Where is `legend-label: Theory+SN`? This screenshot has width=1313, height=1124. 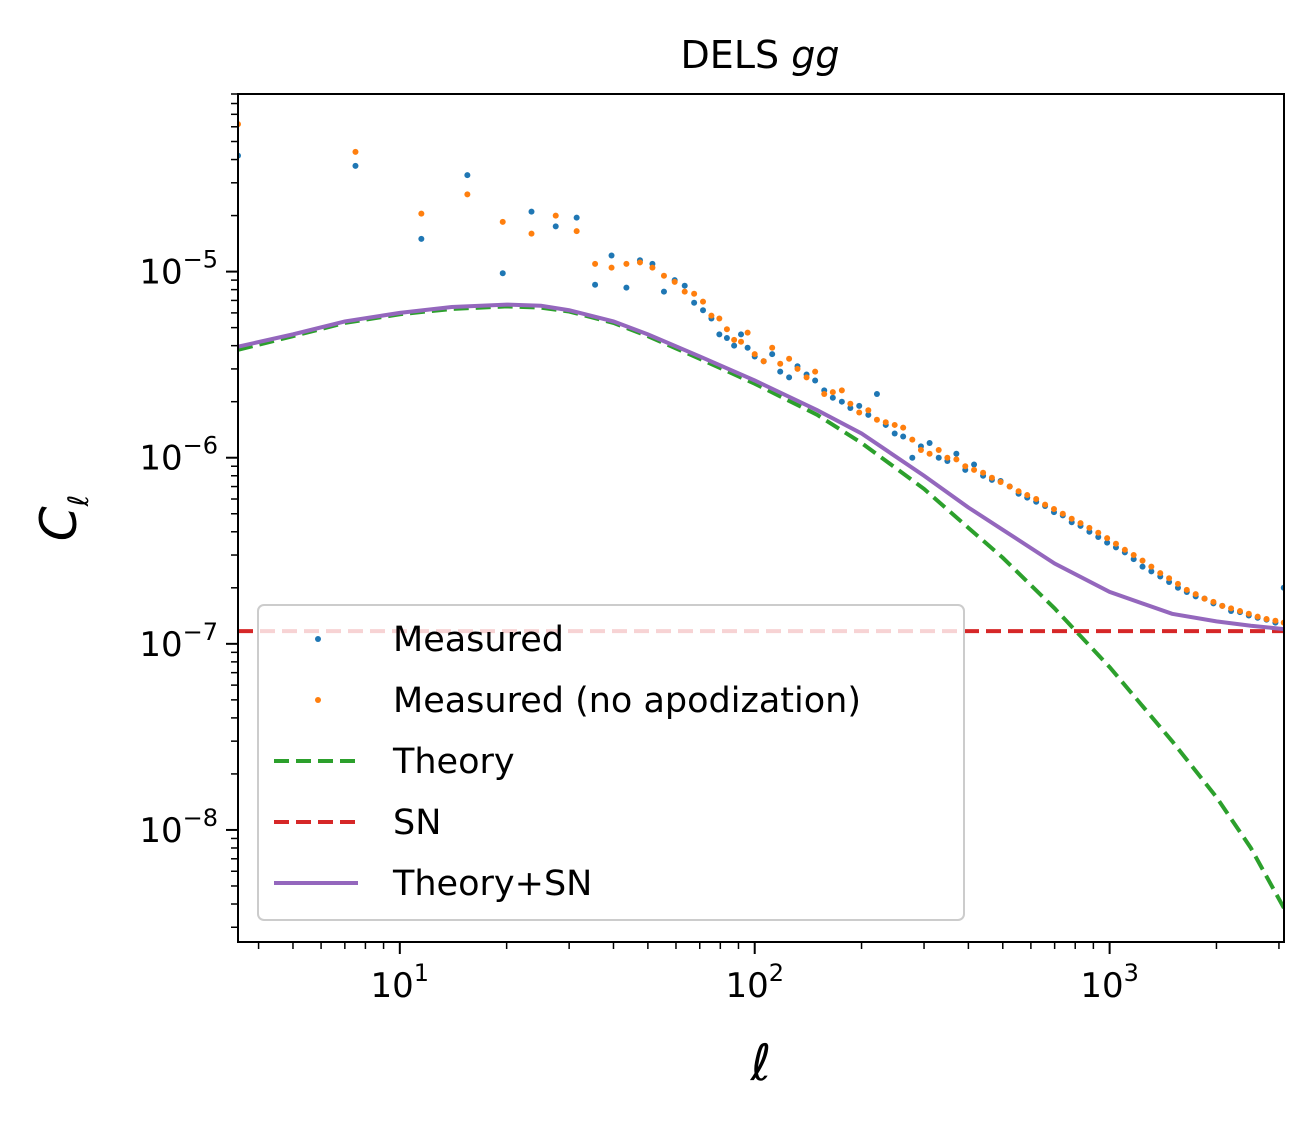
legend-label: Theory+SN is located at coordinates (492, 884).